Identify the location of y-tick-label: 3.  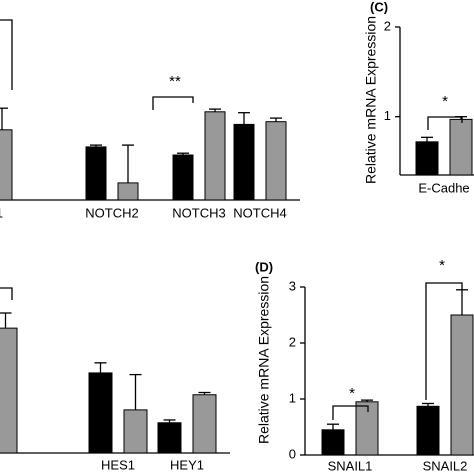
(292, 285).